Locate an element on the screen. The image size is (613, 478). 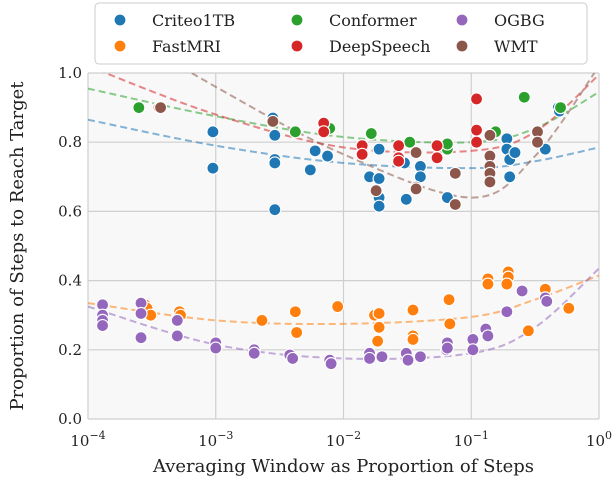
y-tick-labels: 0.0 0.2 0.4 0.6 0.8 1.0 is located at coordinates (70, 246).